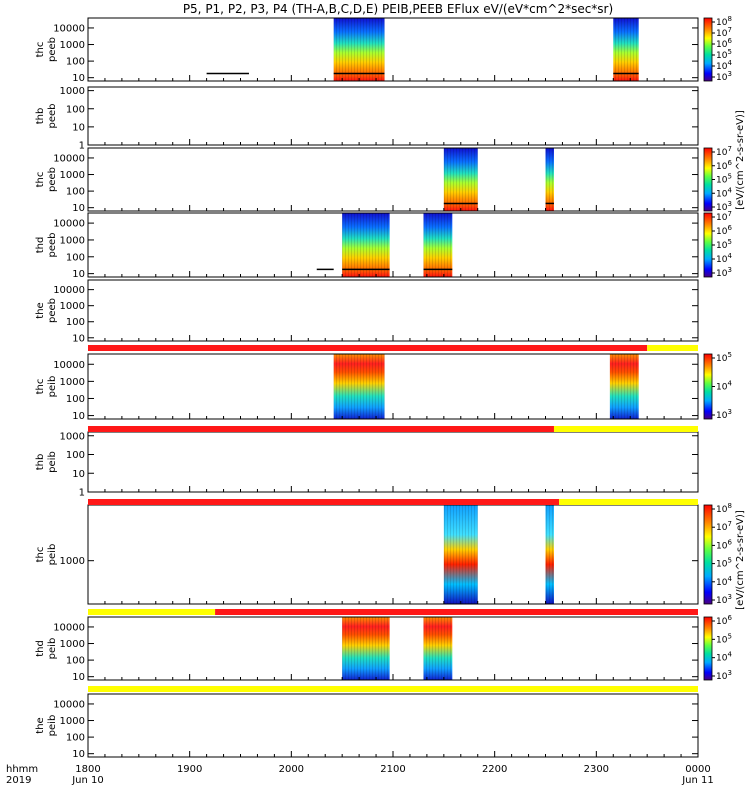 This screenshot has height=800, width=750. Describe the element at coordinates (724, 179) in the screenshot. I see `colorbar-tick-label-thc_peeb-2: 10⁵` at that location.